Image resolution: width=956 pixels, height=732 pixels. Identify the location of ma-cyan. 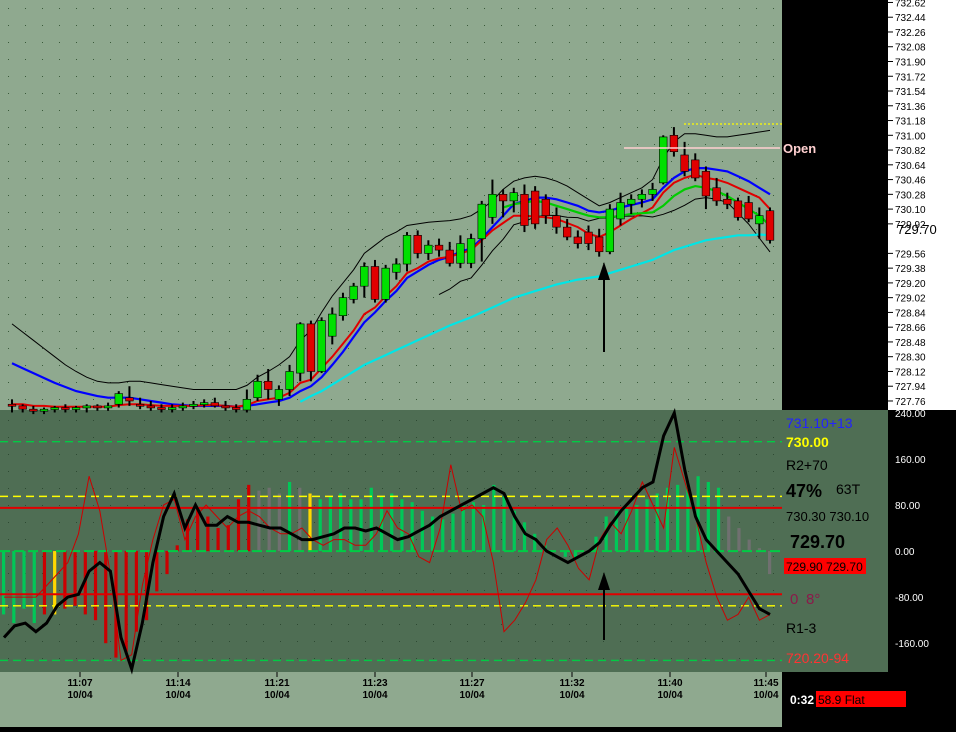
(535, 318).